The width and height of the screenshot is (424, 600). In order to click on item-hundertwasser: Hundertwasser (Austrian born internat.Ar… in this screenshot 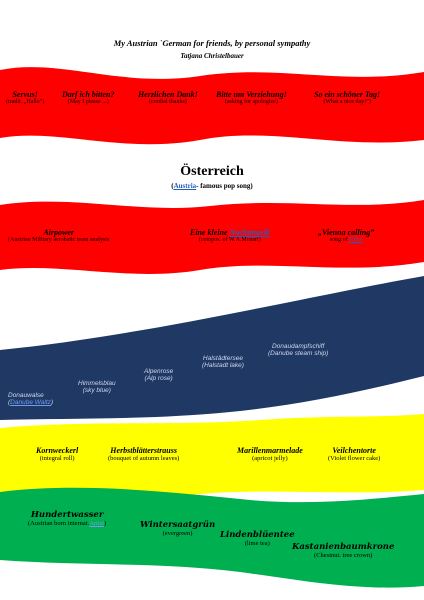, I will do `click(67, 518)`.